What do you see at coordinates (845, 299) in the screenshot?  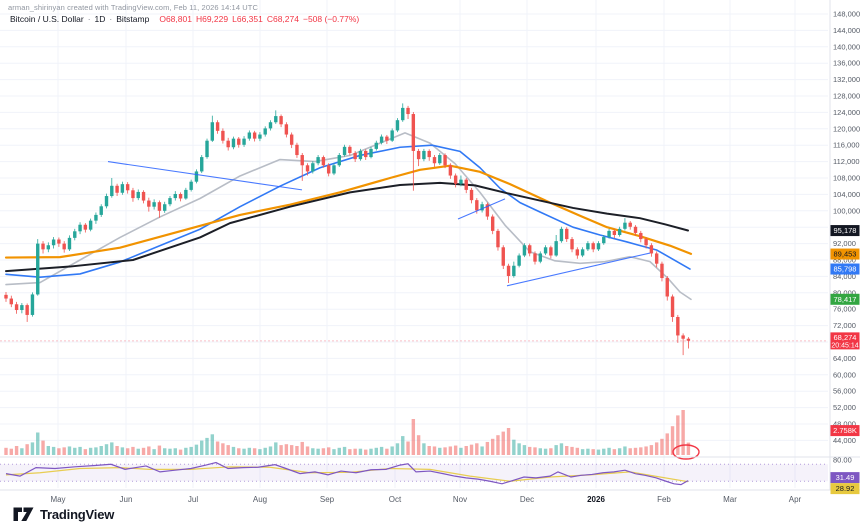 I see `svg-text: 78,417` at bounding box center [845, 299].